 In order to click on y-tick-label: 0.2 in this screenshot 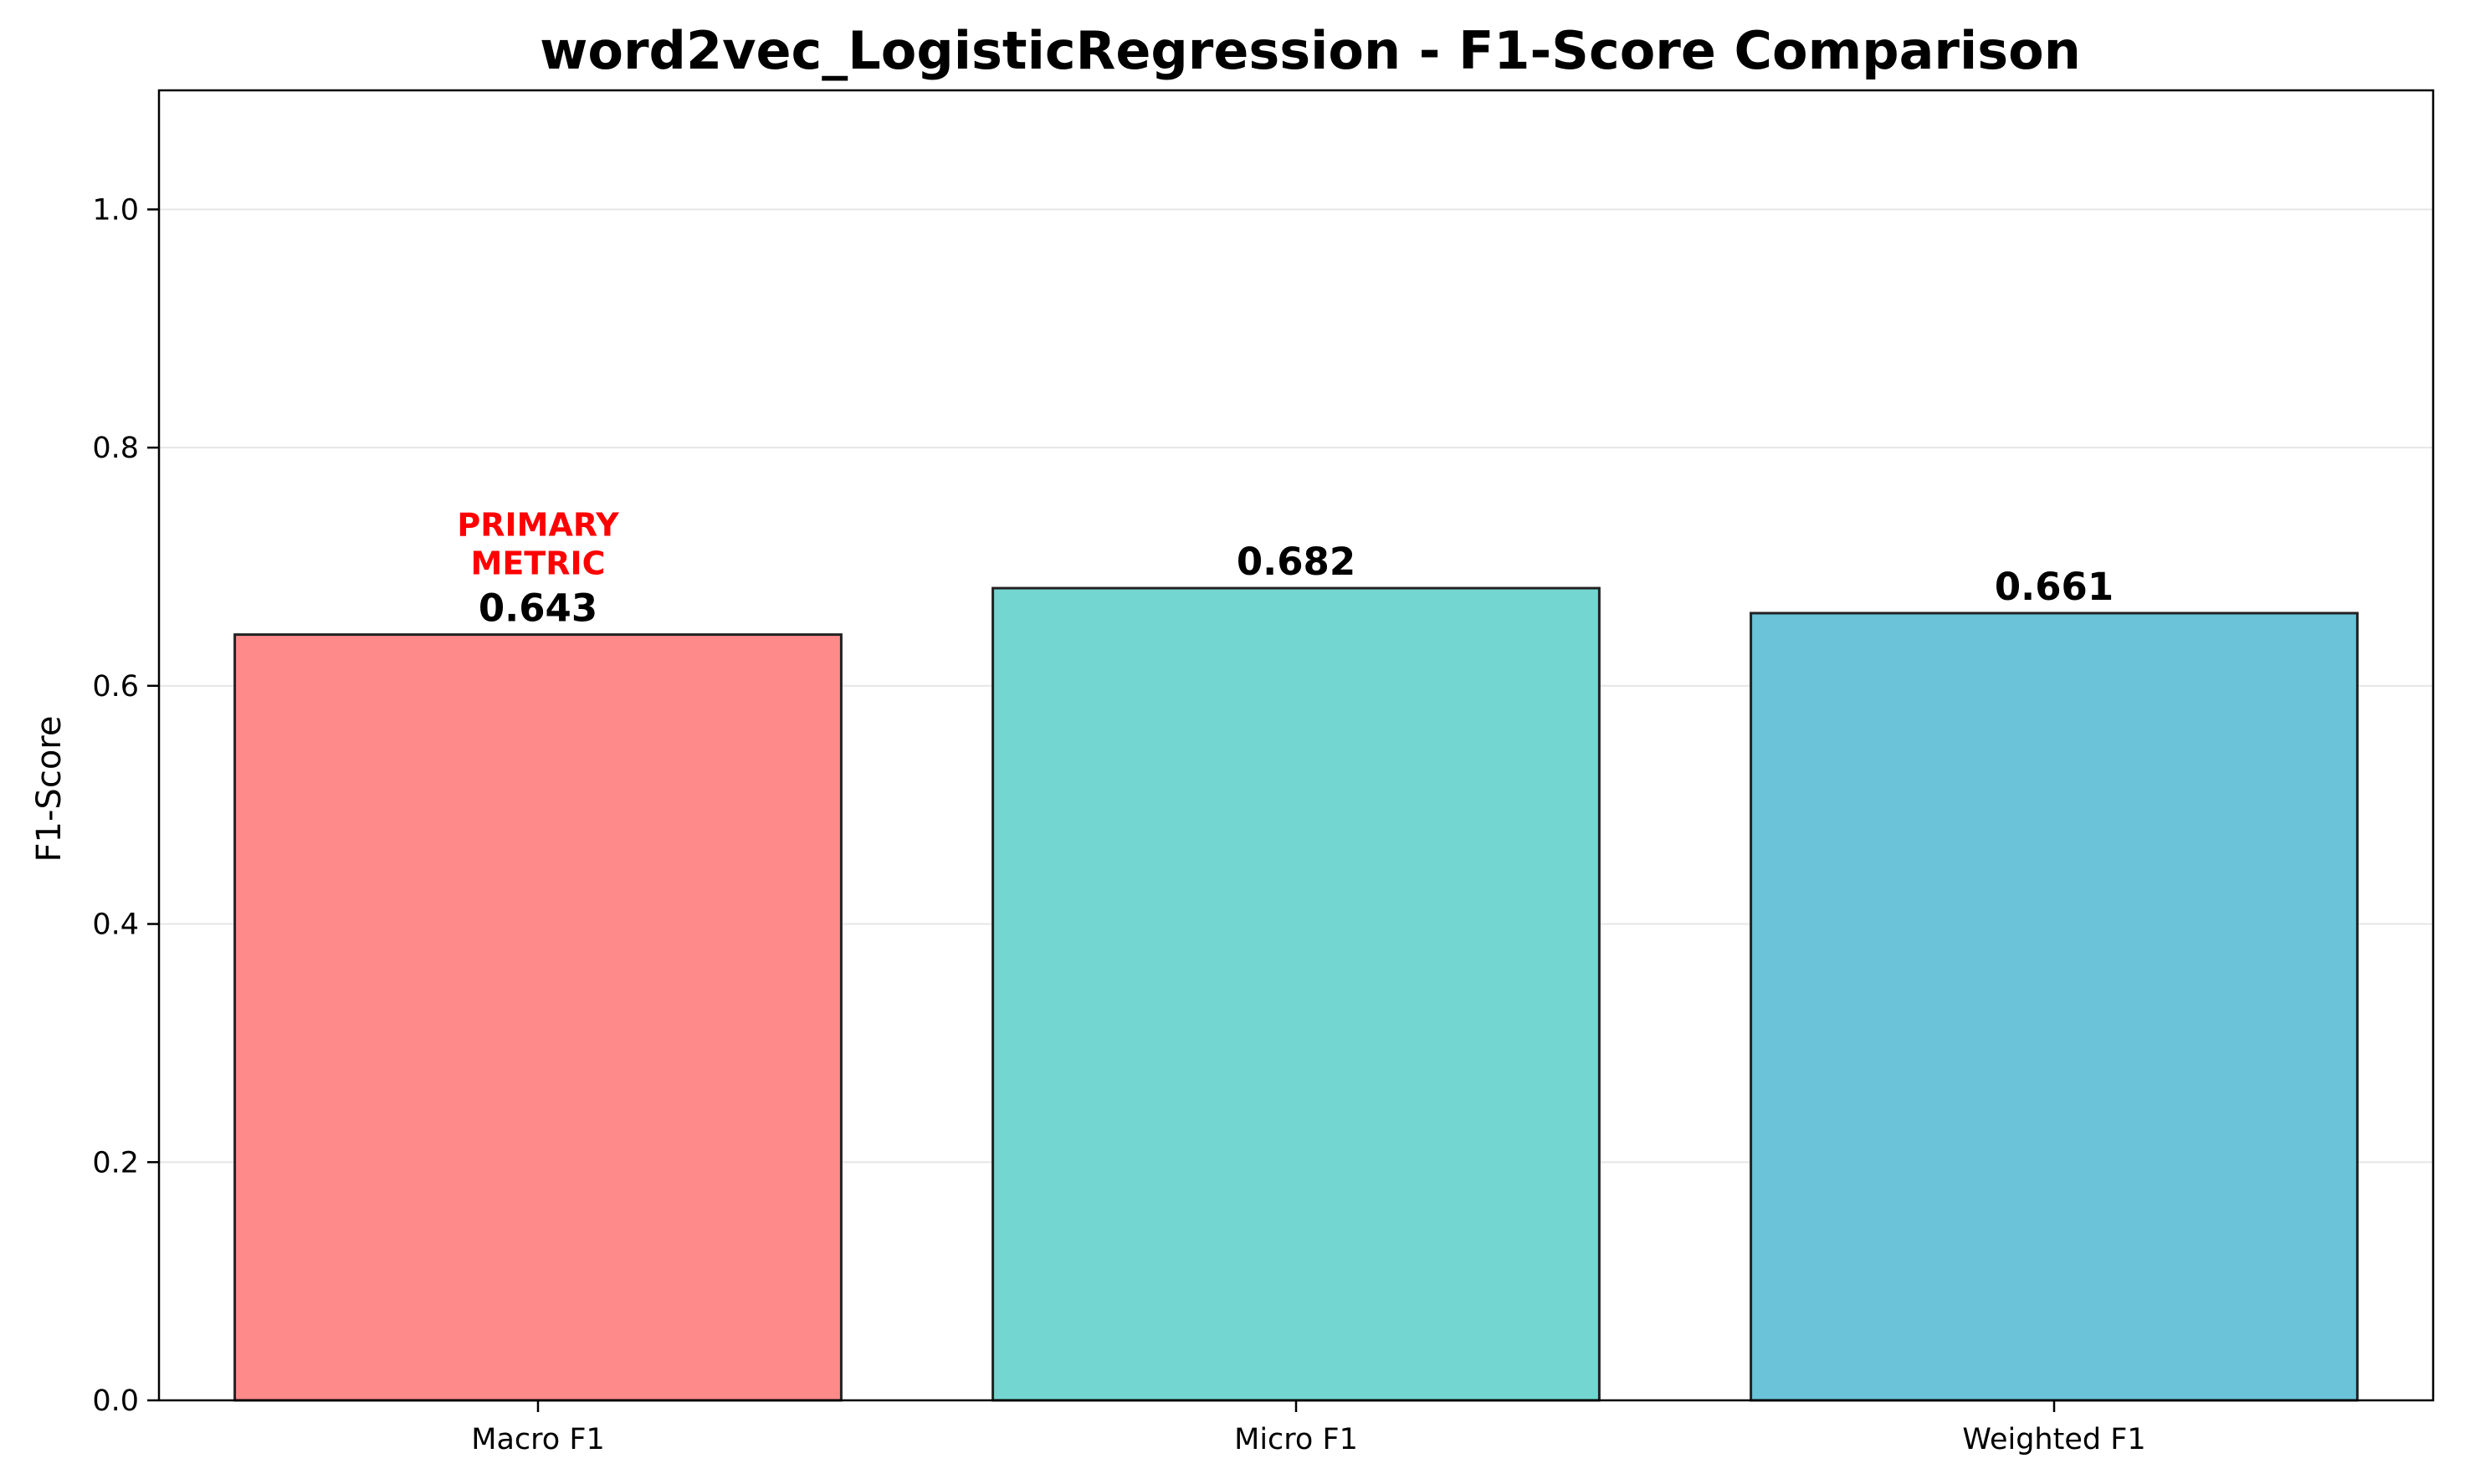, I will do `click(115, 1163)`.